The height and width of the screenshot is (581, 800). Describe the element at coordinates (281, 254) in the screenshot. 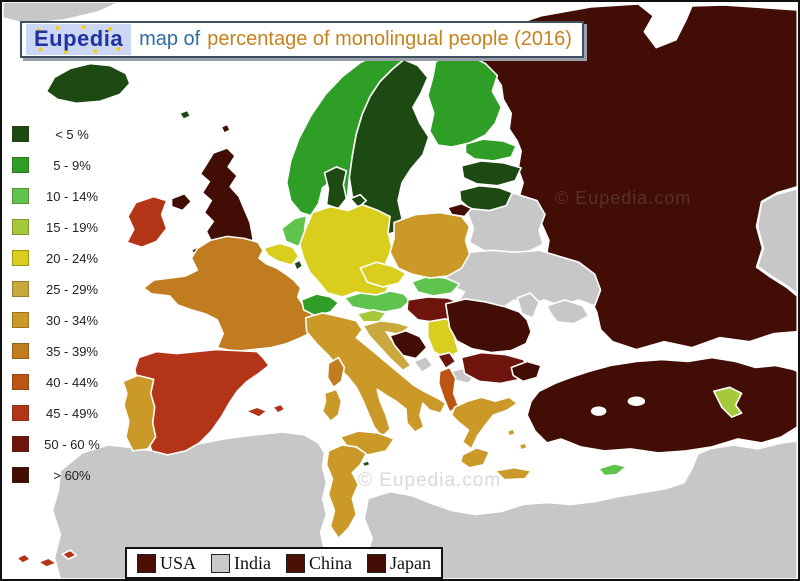

I see `country-belgium` at that location.